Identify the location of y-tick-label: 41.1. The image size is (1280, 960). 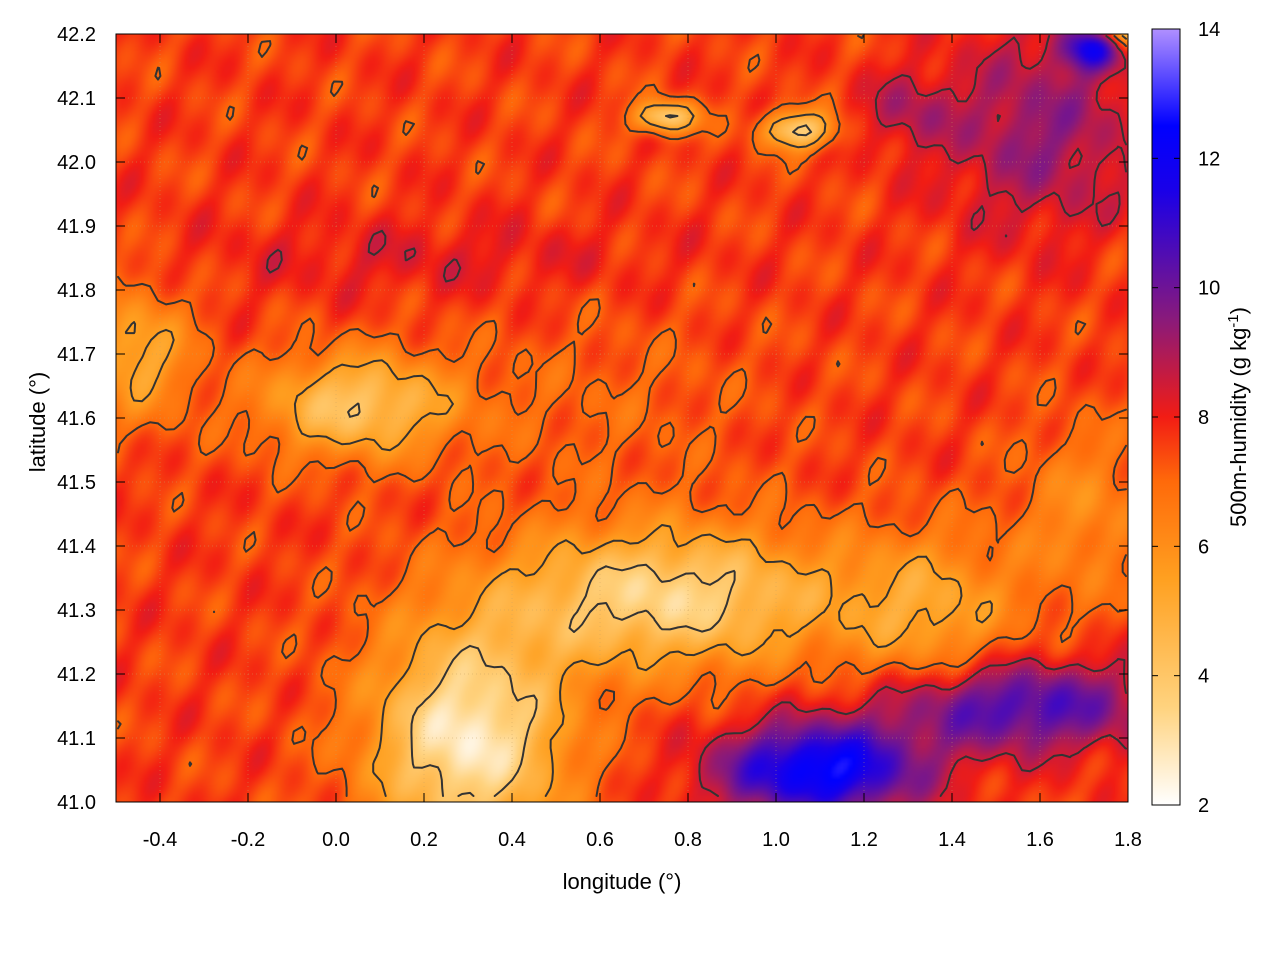
(76, 739).